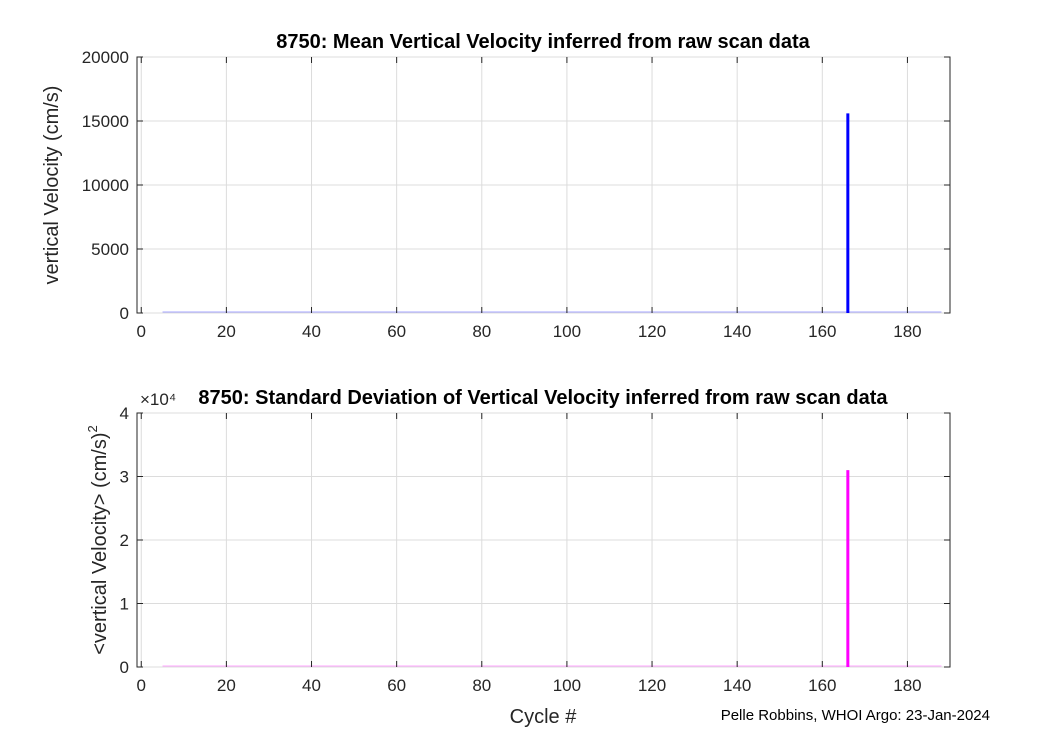 This screenshot has width=1050, height=750. I want to click on y-tick-label: 10000, so click(105, 185).